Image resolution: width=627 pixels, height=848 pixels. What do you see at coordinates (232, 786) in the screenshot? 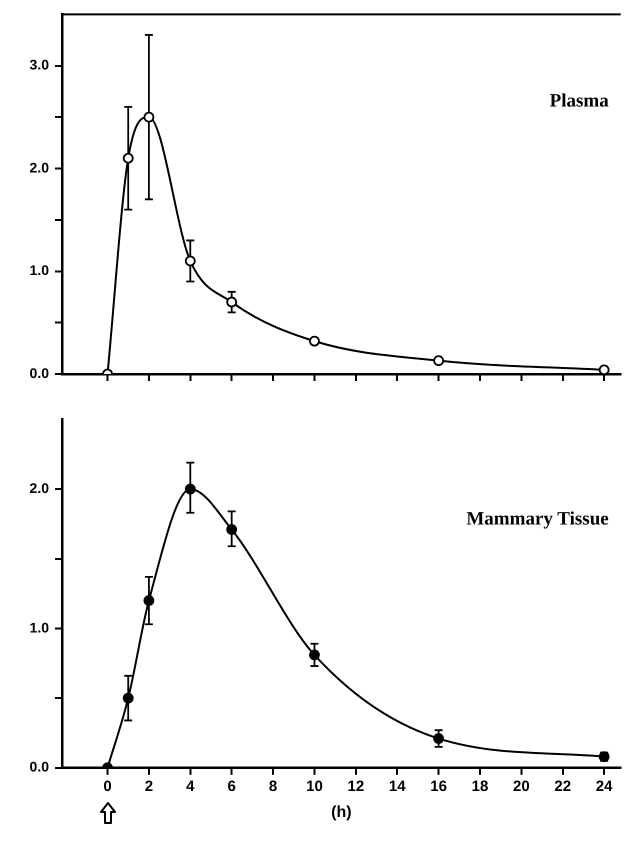
I see `x-tick-label: 6` at bounding box center [232, 786].